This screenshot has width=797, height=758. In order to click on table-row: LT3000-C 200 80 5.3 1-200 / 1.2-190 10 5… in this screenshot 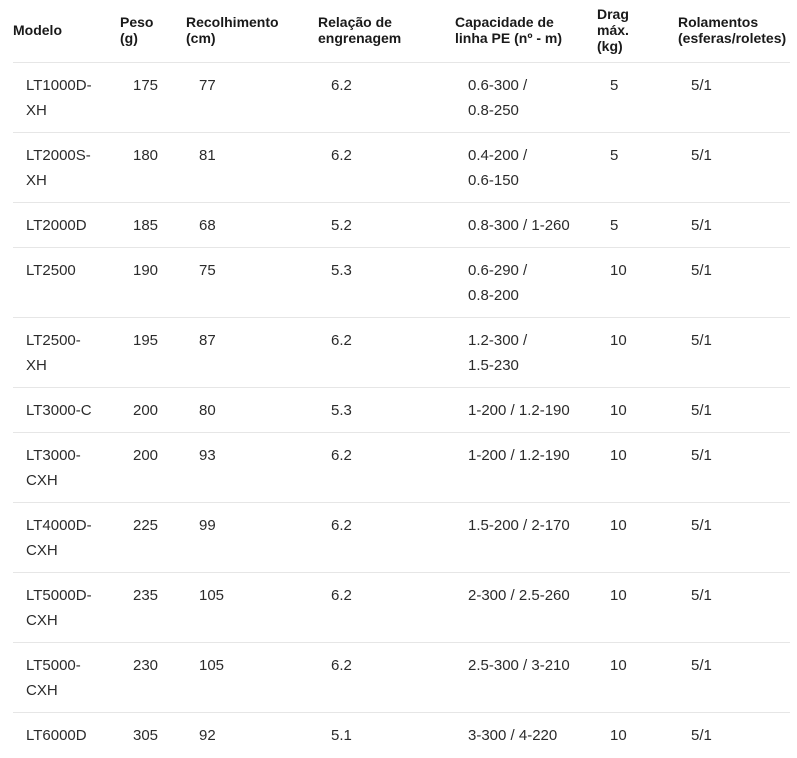, I will do `click(401, 410)`.